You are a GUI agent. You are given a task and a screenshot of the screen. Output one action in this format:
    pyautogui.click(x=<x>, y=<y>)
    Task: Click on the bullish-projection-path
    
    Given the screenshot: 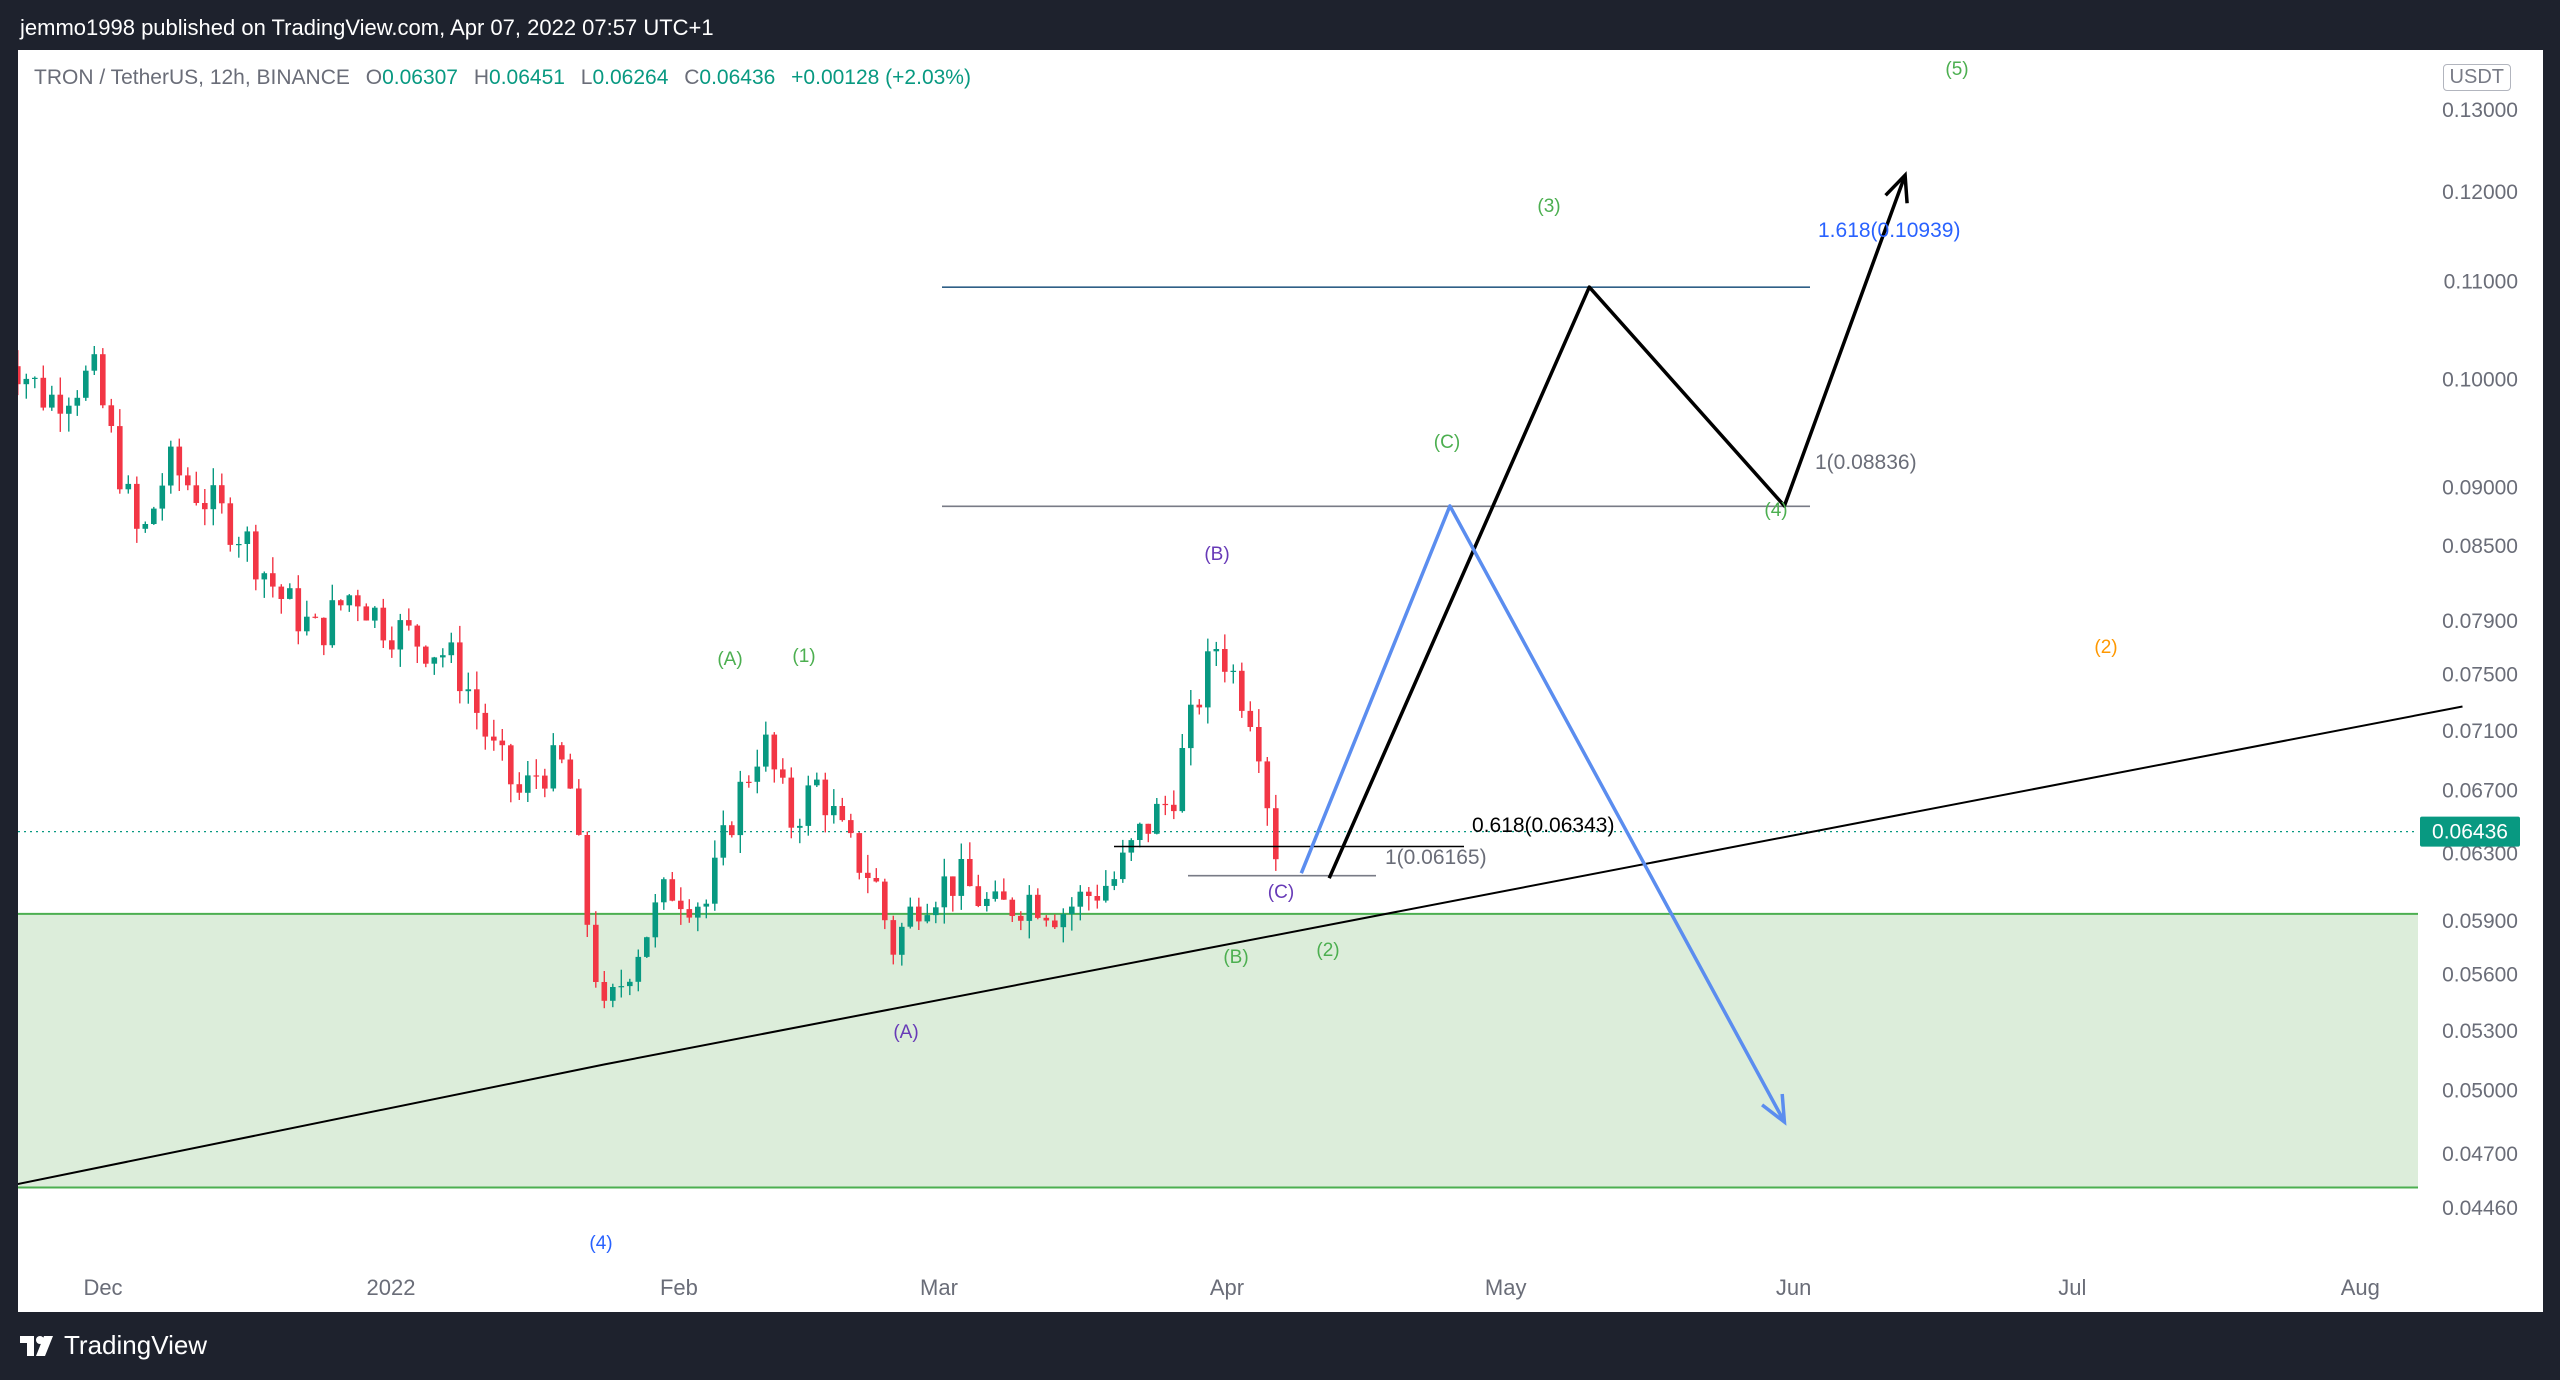 What is the action you would take?
    pyautogui.click(x=1617, y=526)
    